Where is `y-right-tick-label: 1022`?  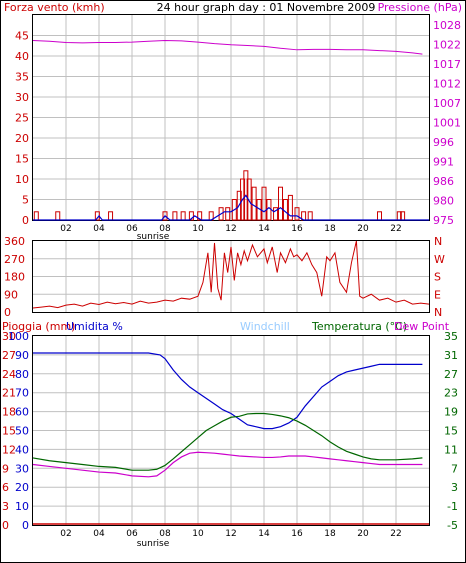 y-right-tick-label: 1022 is located at coordinates (447, 45).